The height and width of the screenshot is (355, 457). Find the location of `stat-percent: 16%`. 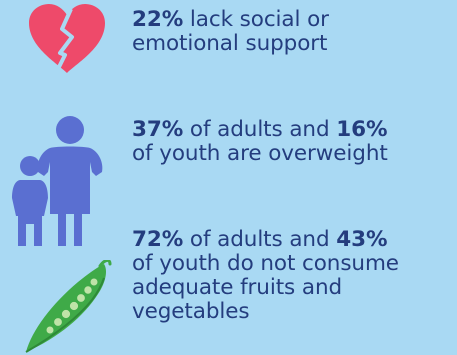

stat-percent: 16% is located at coordinates (362, 129).